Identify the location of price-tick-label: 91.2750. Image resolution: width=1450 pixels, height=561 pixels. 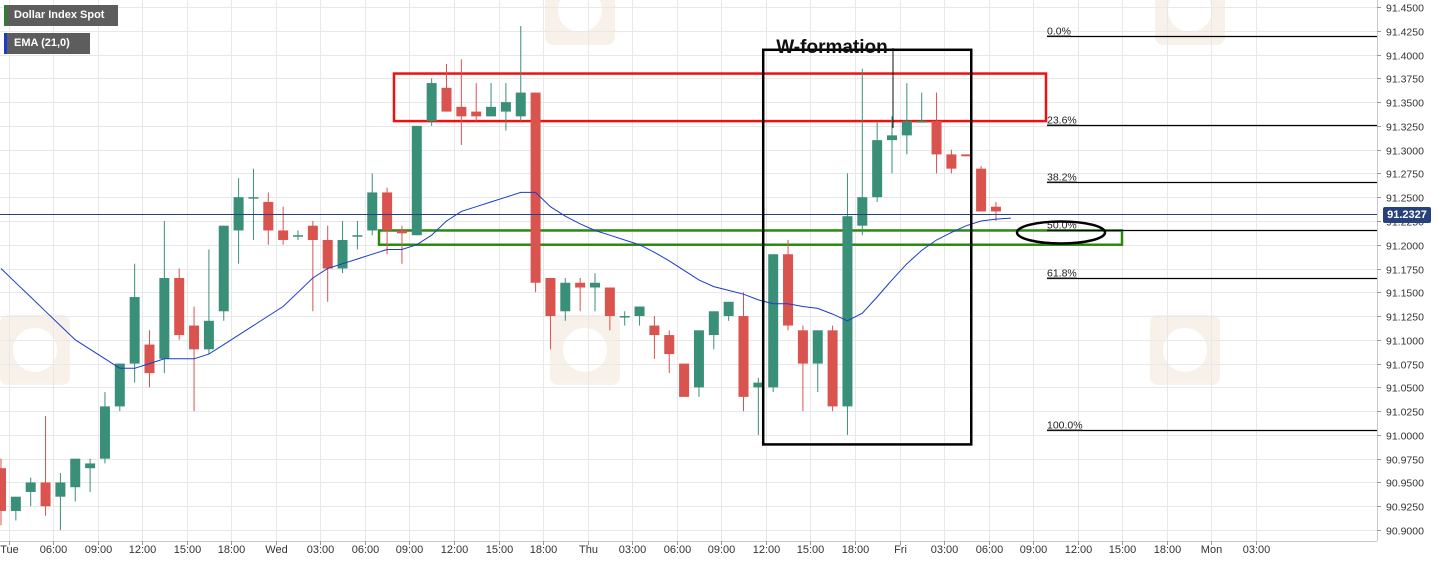
(1405, 175).